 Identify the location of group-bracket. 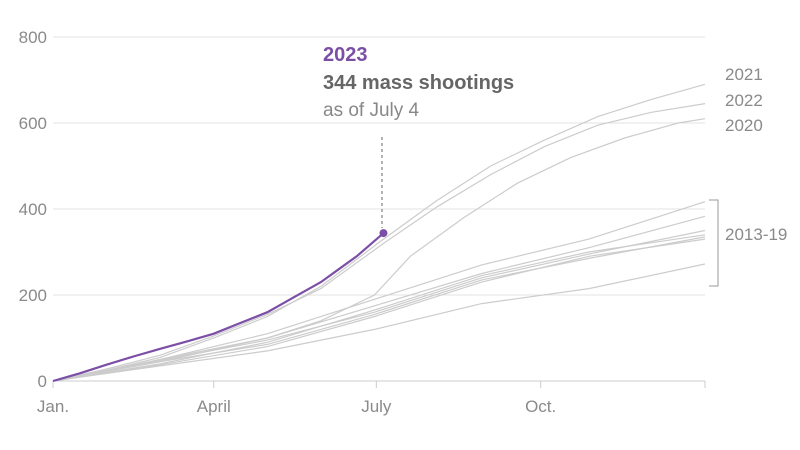
(714, 243).